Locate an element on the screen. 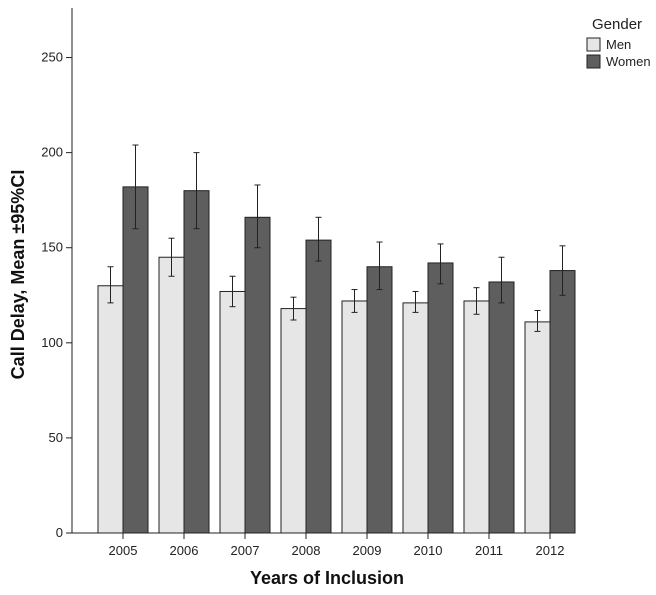 This screenshot has height=595, width=656. bar-men-2009 is located at coordinates (354, 417).